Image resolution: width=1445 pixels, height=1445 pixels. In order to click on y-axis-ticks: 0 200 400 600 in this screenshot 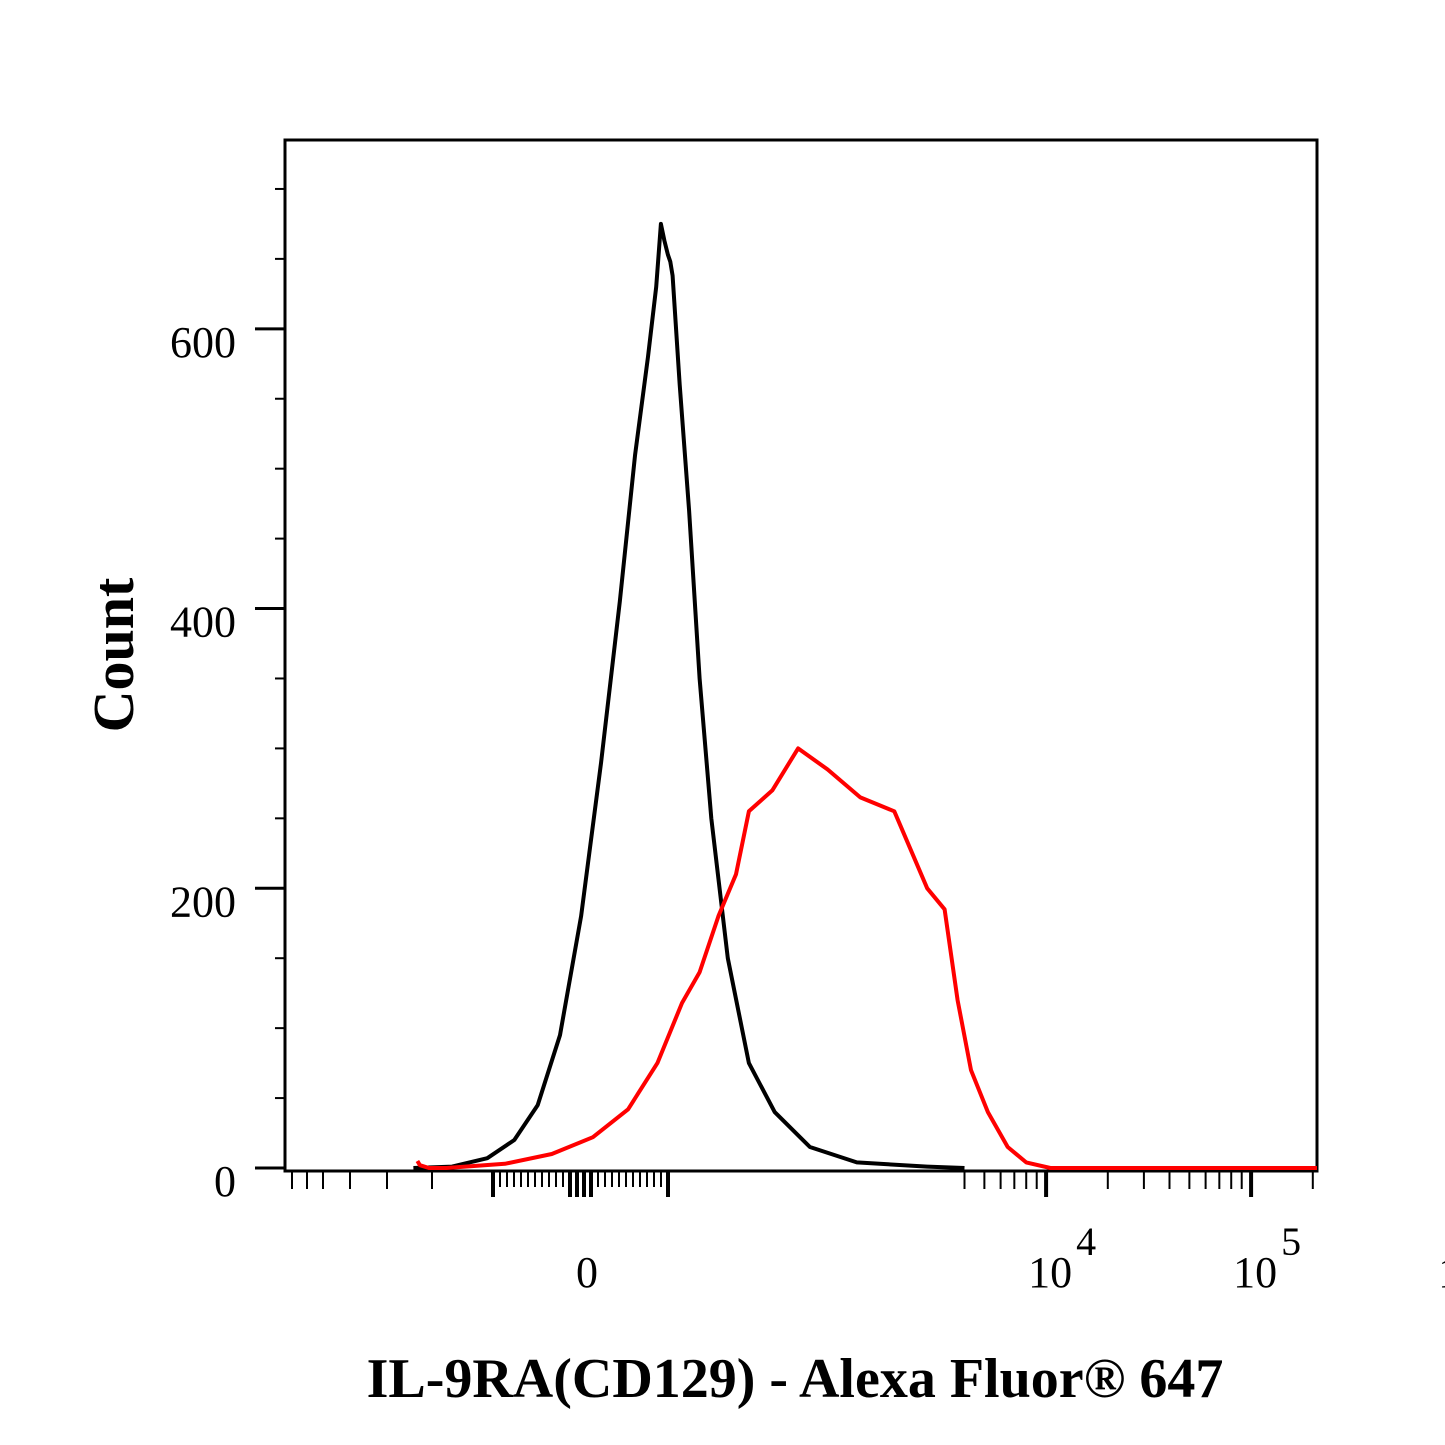, I will do `click(227, 762)`.